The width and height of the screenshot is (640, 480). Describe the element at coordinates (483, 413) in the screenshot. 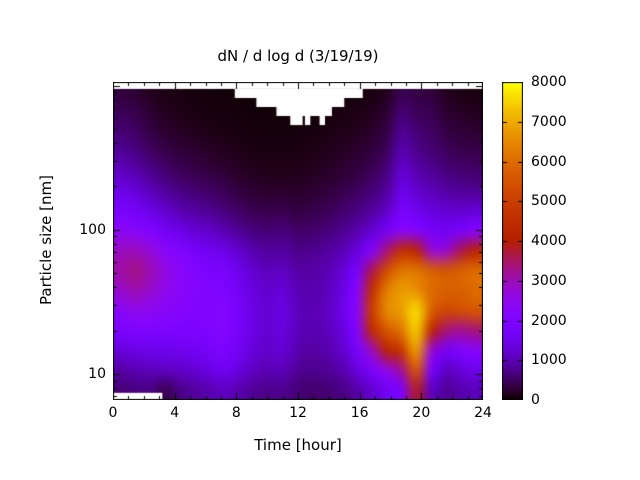

I see `x-tick-label: 24` at that location.